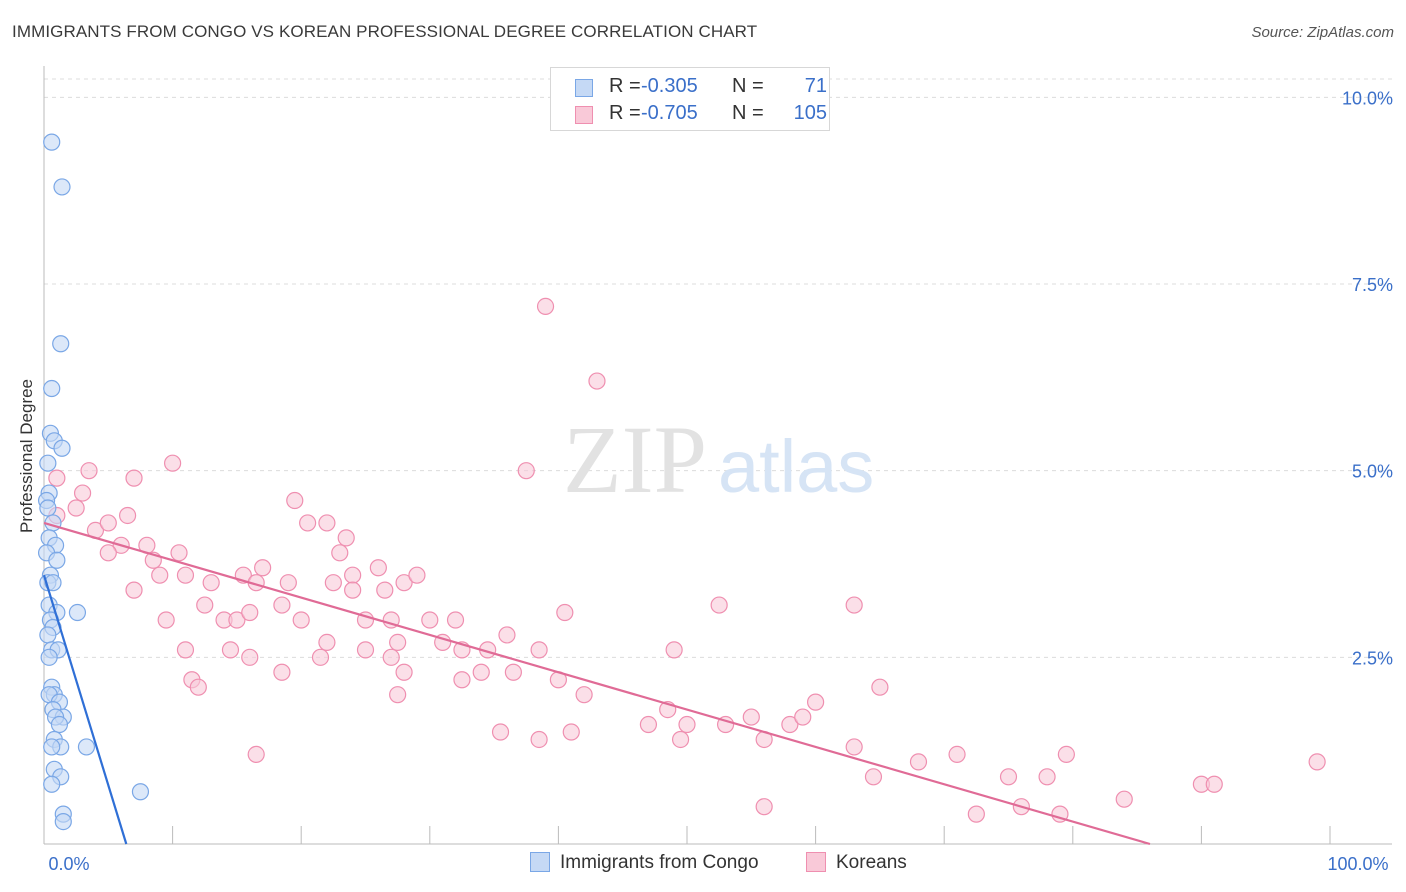 This screenshot has width=1406, height=892. Describe the element at coordinates (1372, 472) in the screenshot. I see `y-tick-label: 5.0%` at that location.